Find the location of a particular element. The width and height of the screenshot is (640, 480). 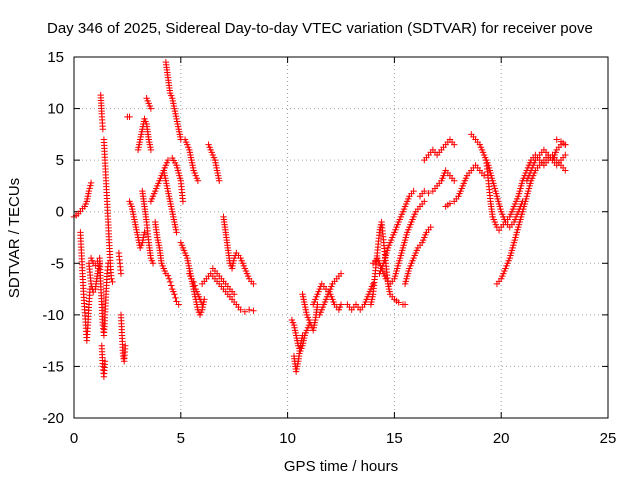

x-axis-label: GPS time / hours is located at coordinates (341, 466).